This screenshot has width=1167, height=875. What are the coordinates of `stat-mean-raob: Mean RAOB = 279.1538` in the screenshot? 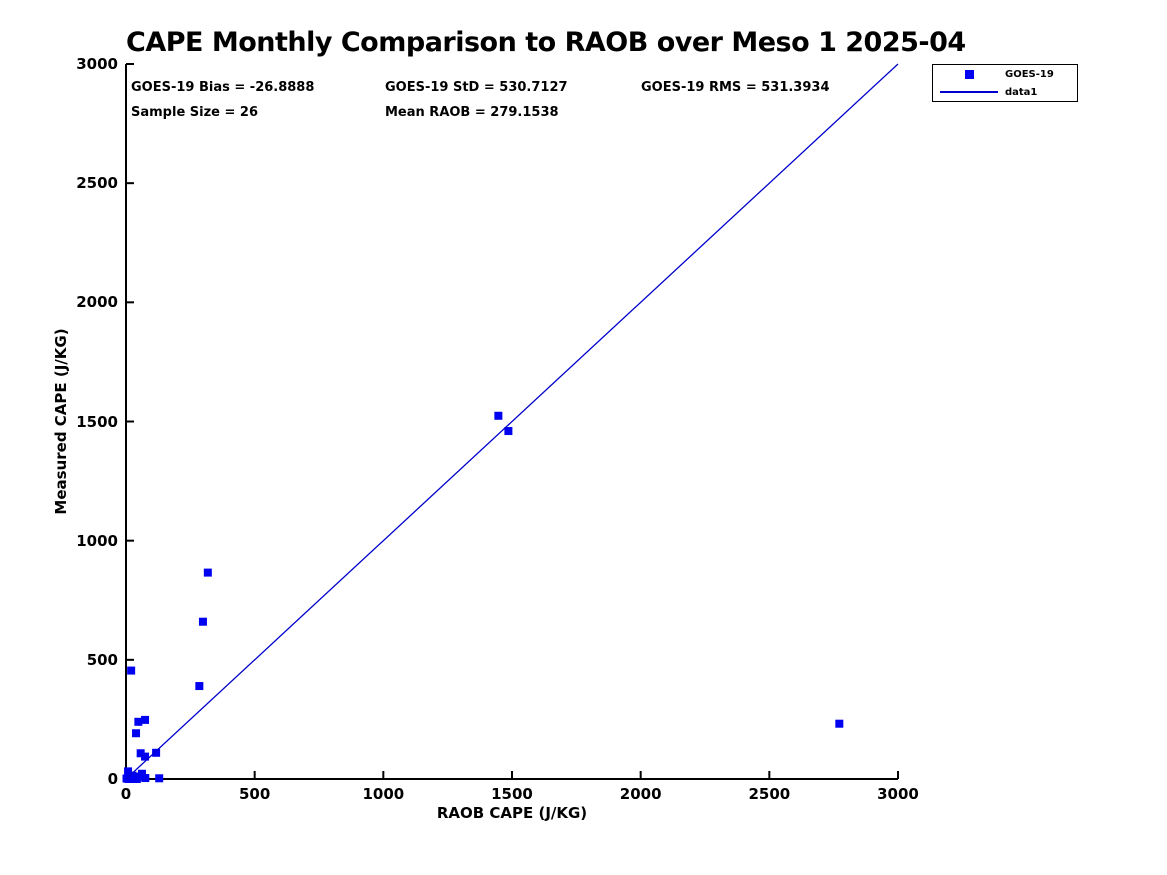 It's located at (472, 112).